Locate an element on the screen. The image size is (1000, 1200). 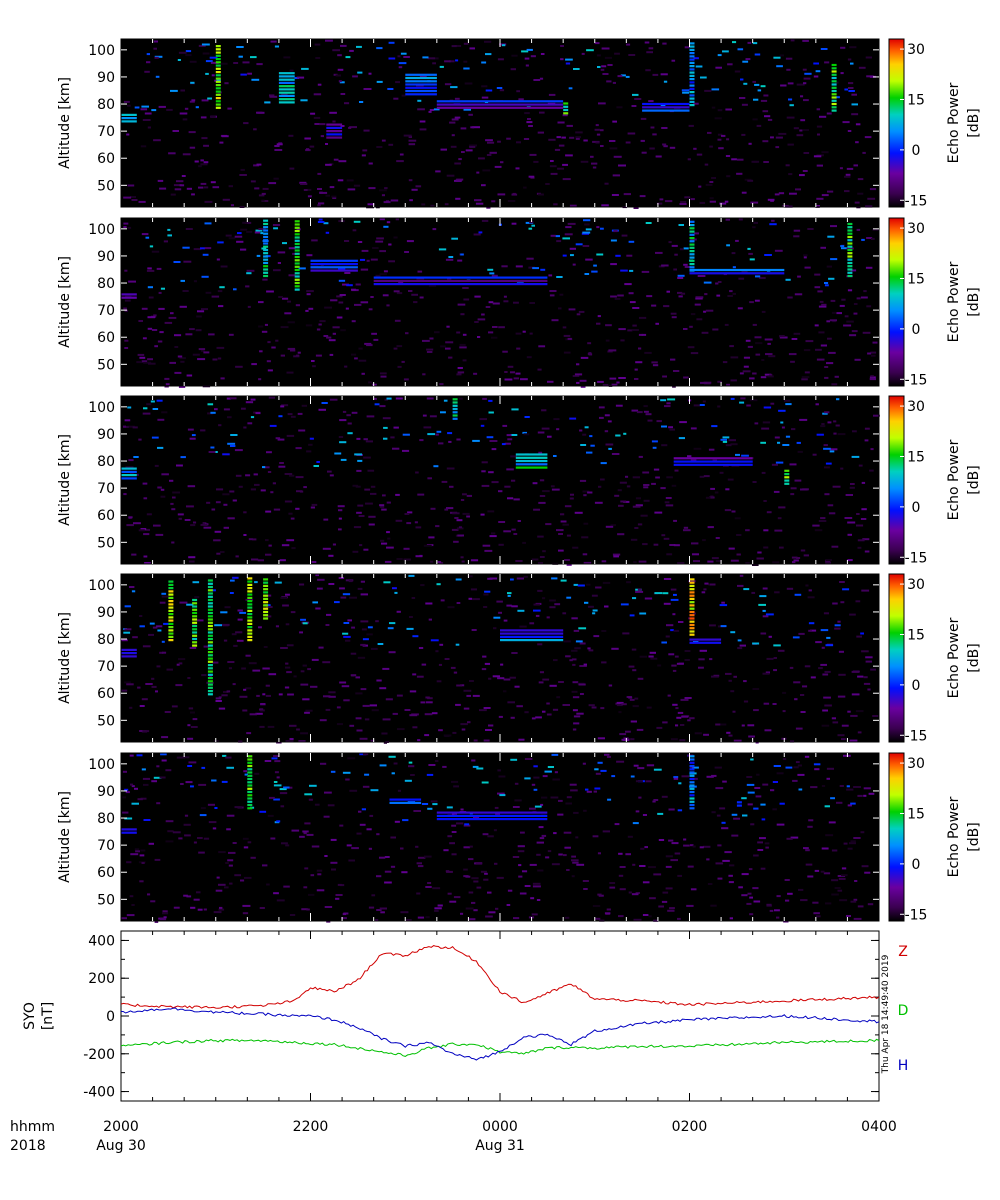
colorbar-tick-label: 30 is located at coordinates (916, 585).